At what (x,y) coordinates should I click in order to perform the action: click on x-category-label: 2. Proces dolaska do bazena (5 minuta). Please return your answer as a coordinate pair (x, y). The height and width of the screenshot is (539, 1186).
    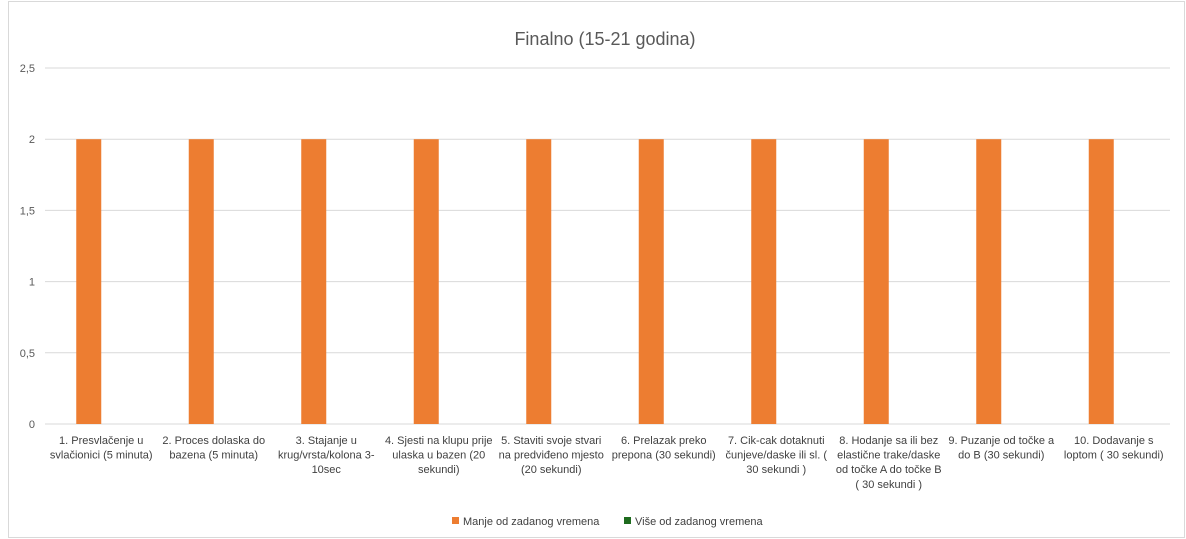
    Looking at the image, I should click on (213, 448).